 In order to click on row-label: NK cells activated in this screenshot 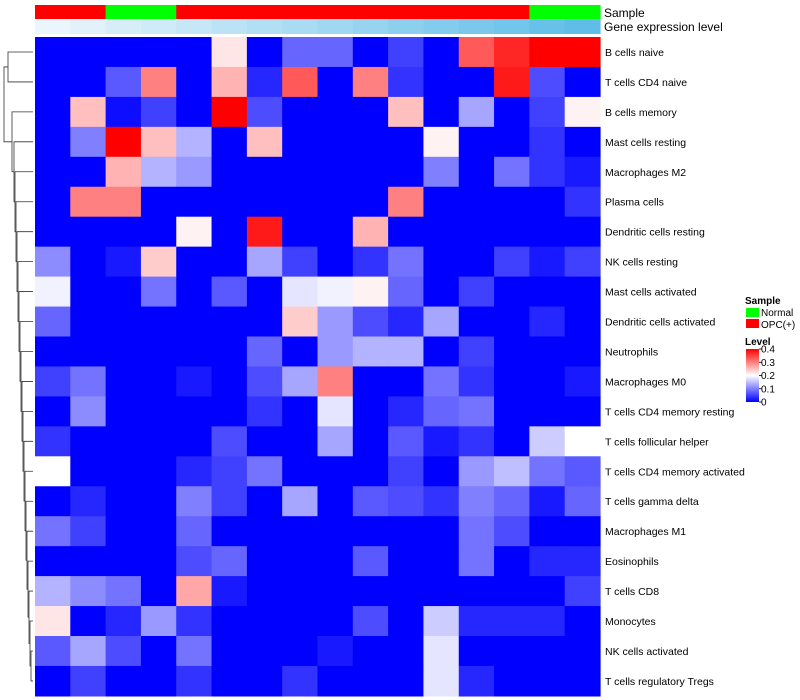, I will do `click(647, 652)`.